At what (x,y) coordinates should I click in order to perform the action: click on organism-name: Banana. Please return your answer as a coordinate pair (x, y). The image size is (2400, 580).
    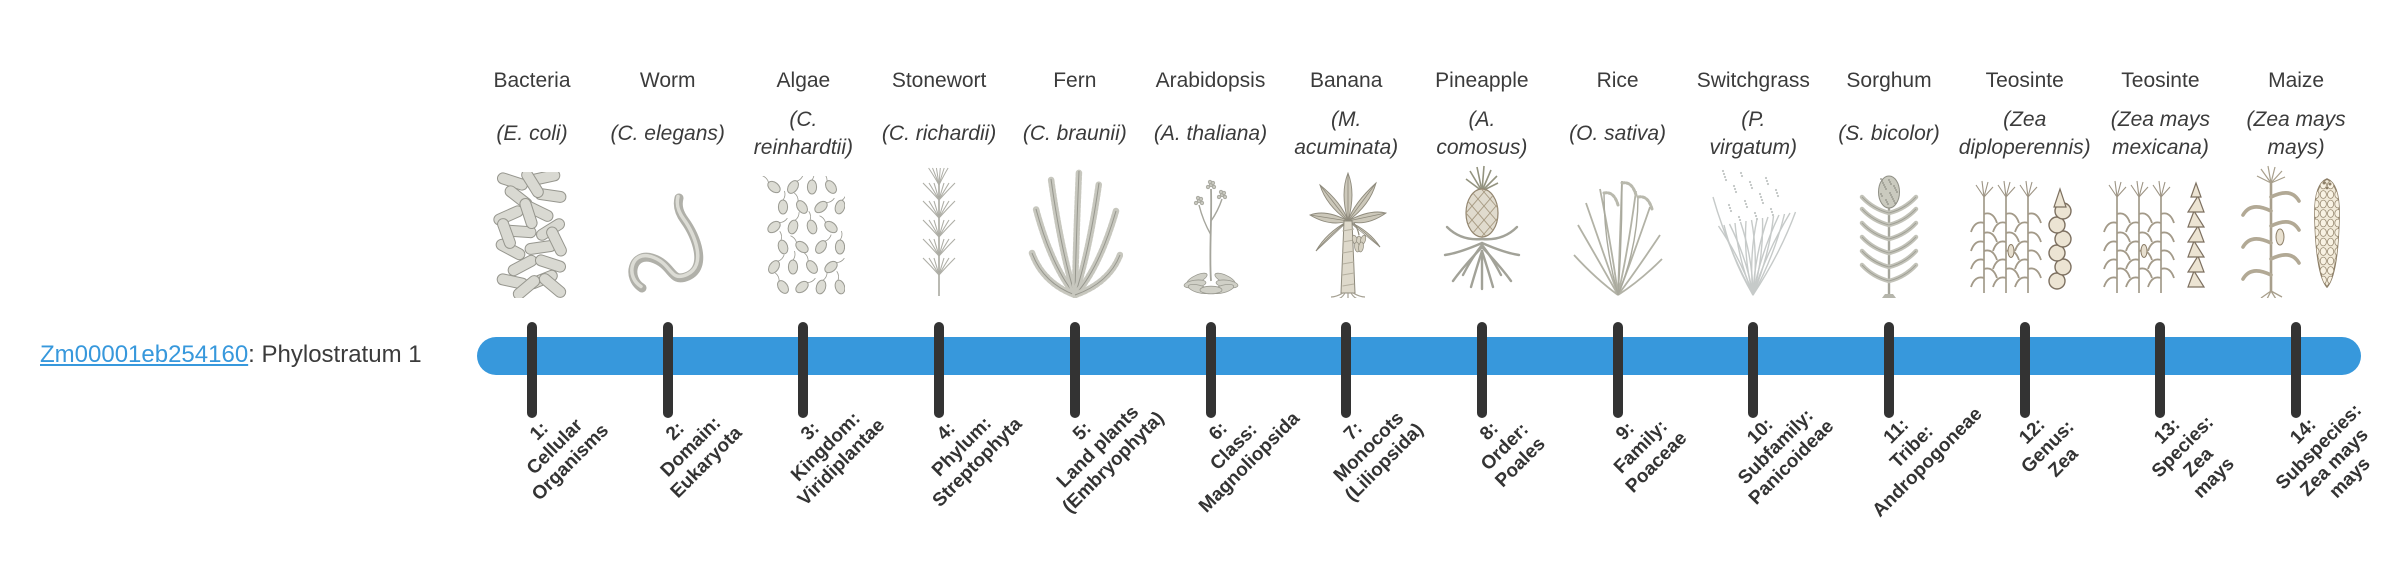
    Looking at the image, I should click on (1346, 80).